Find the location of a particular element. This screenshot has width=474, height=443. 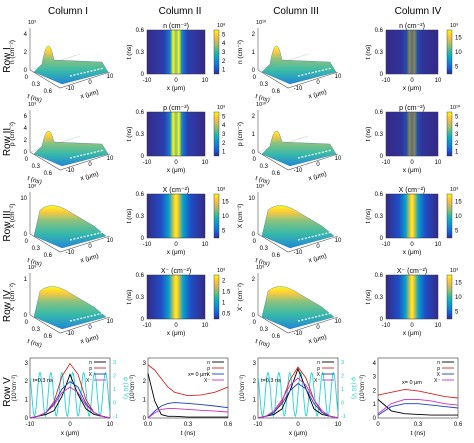

annotation: x= 0 μm is located at coordinates (412, 383).